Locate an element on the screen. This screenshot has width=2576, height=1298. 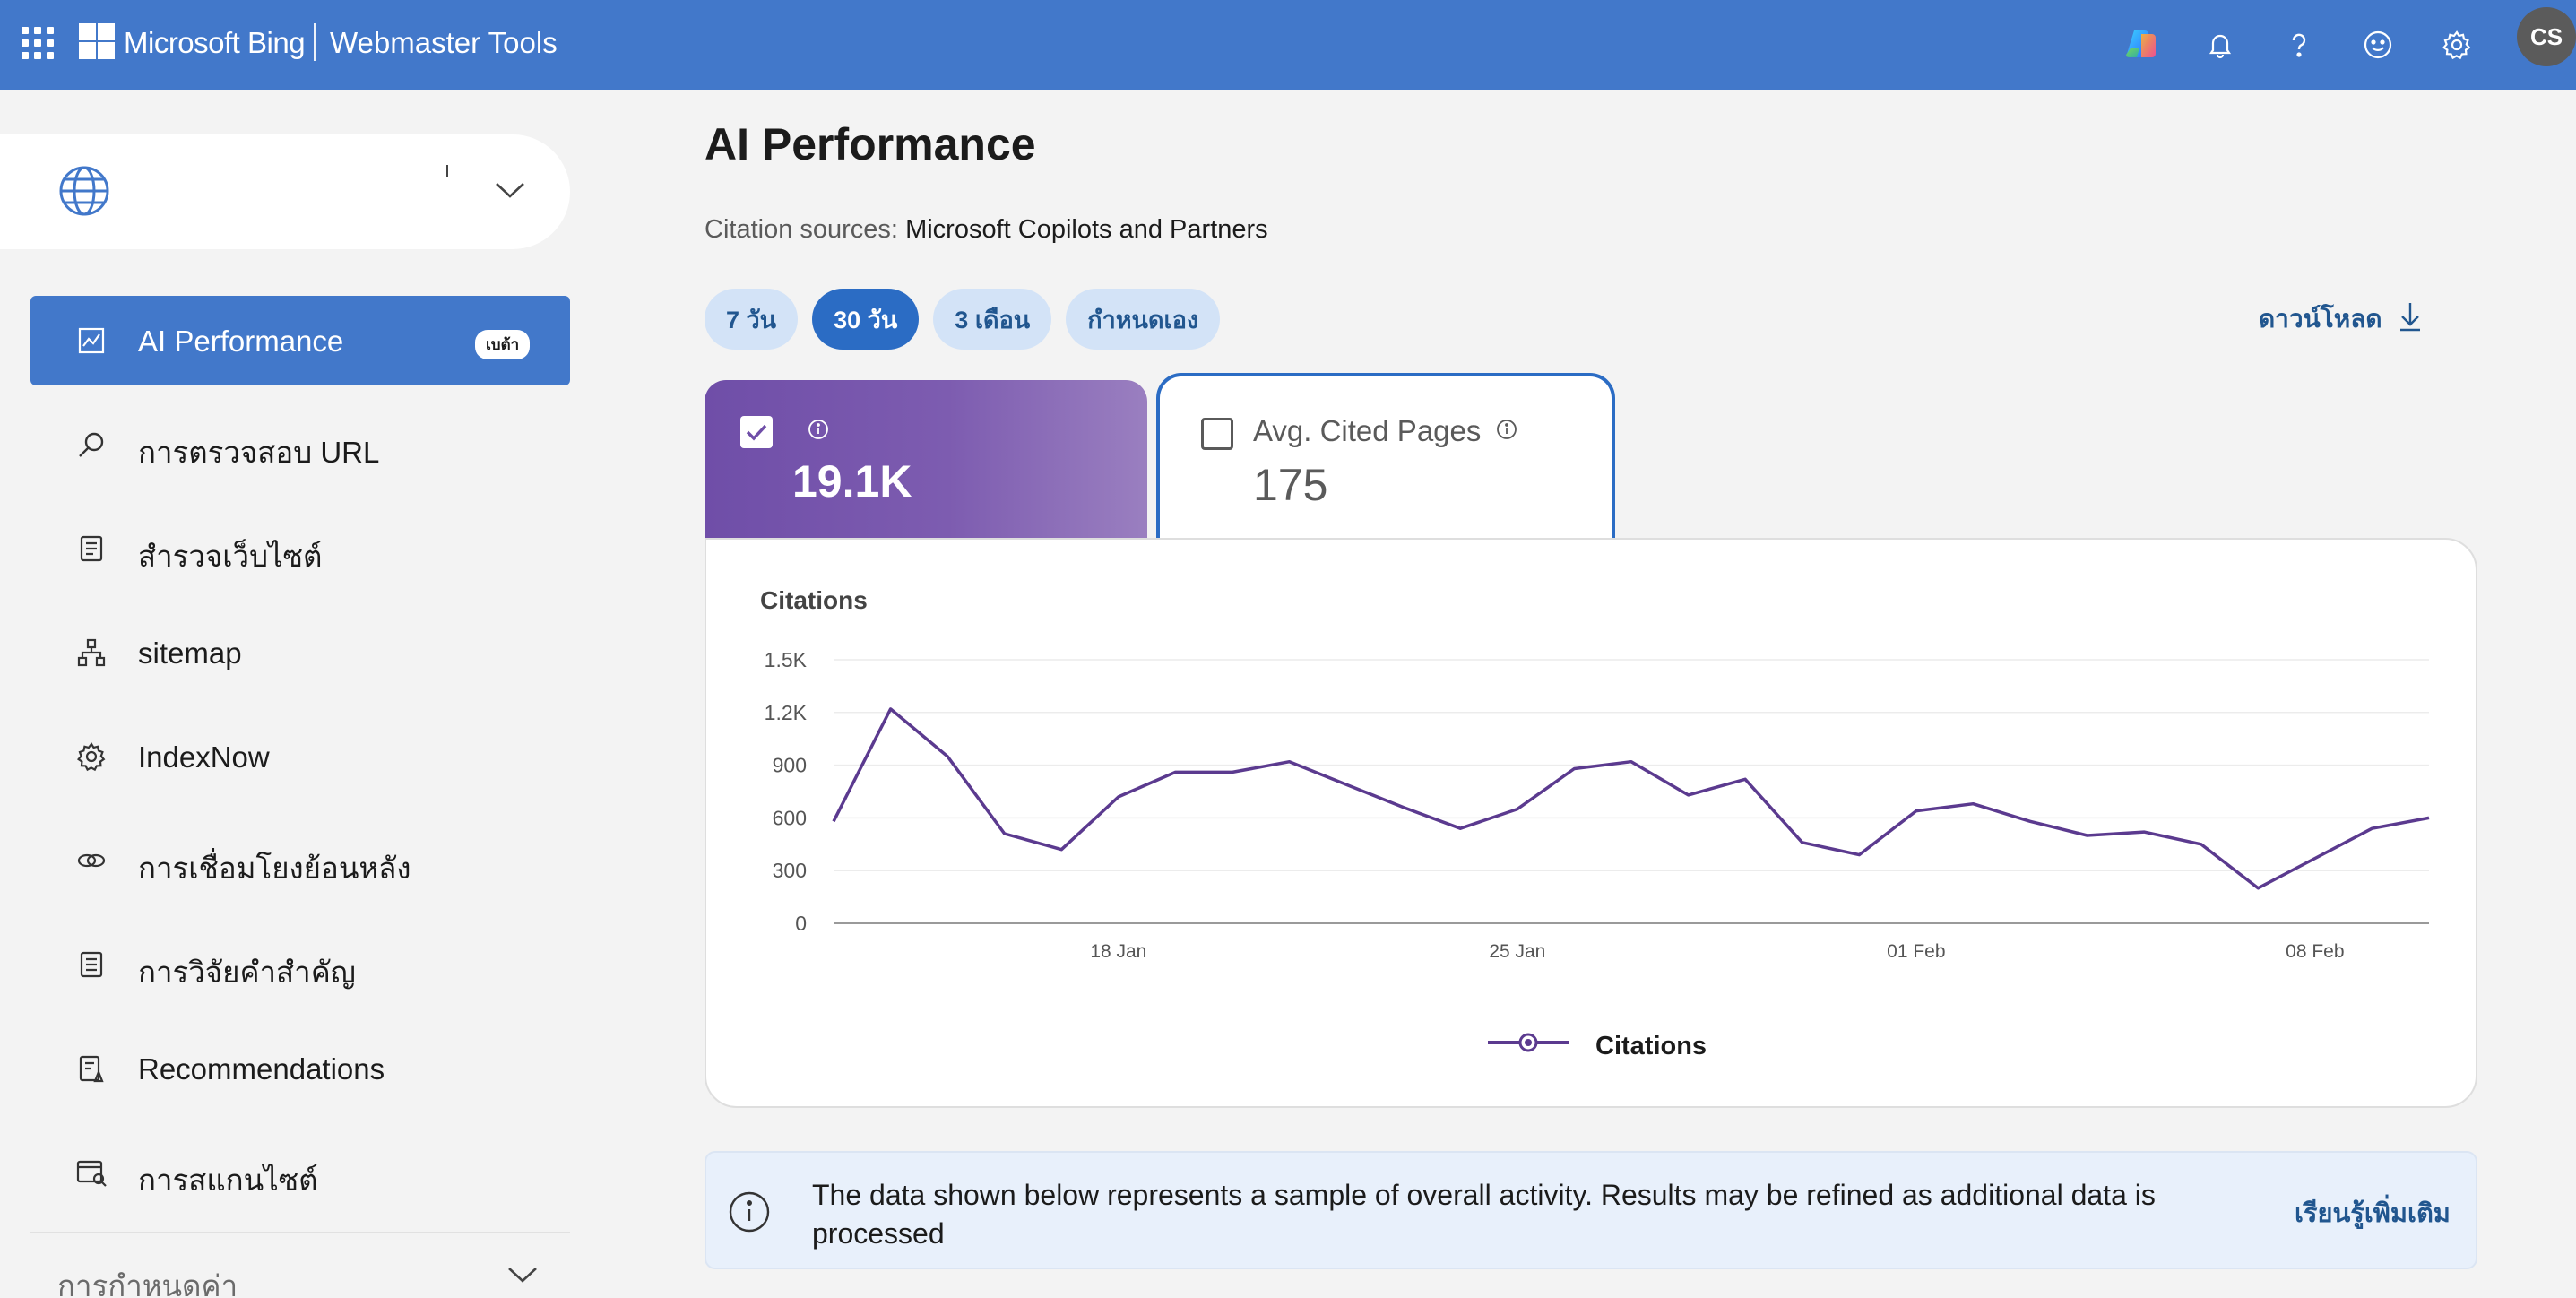
scan-icon is located at coordinates (91, 1172).